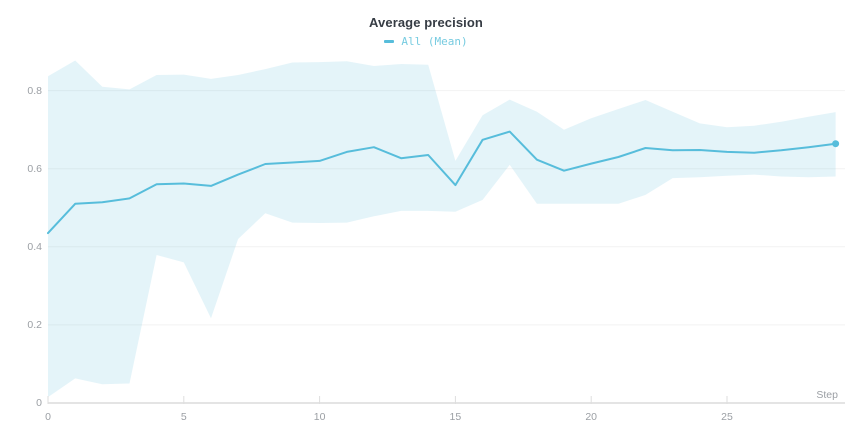  I want to click on chart-title: Average precision, so click(426, 22).